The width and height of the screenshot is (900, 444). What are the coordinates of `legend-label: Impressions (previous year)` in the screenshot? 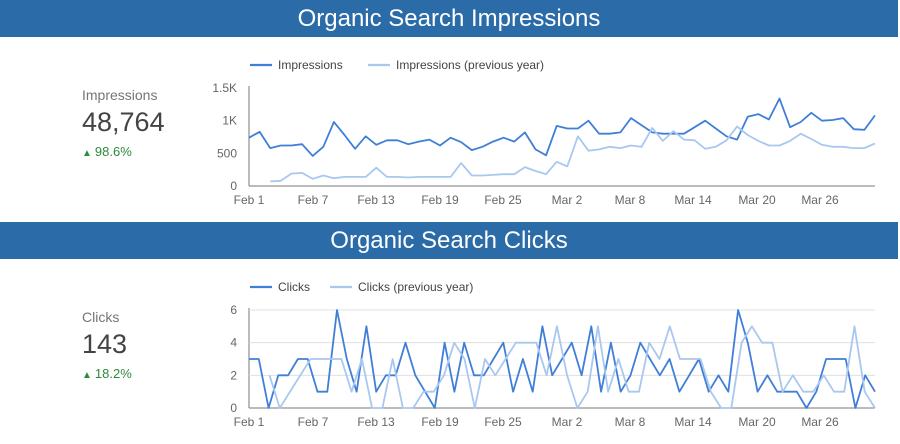 It's located at (470, 65).